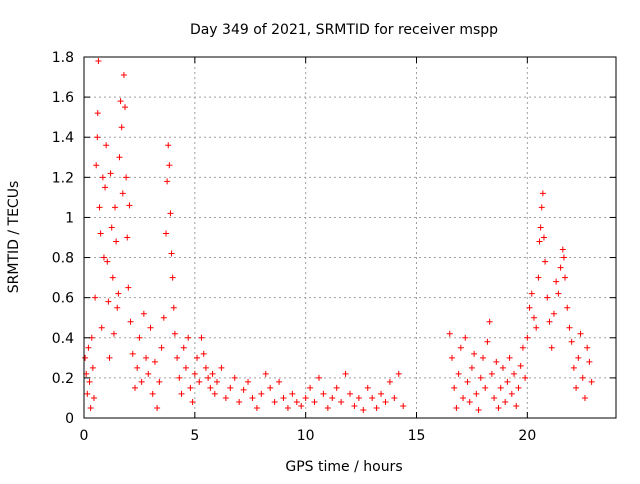  Describe the element at coordinates (63, 58) in the screenshot. I see `y-tick-label: 1.8` at that location.